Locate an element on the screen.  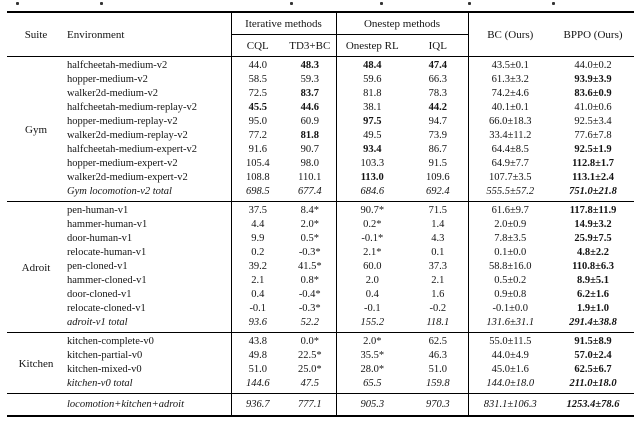
value-cell: 2.0±0.9 is located at coordinates (510, 224).